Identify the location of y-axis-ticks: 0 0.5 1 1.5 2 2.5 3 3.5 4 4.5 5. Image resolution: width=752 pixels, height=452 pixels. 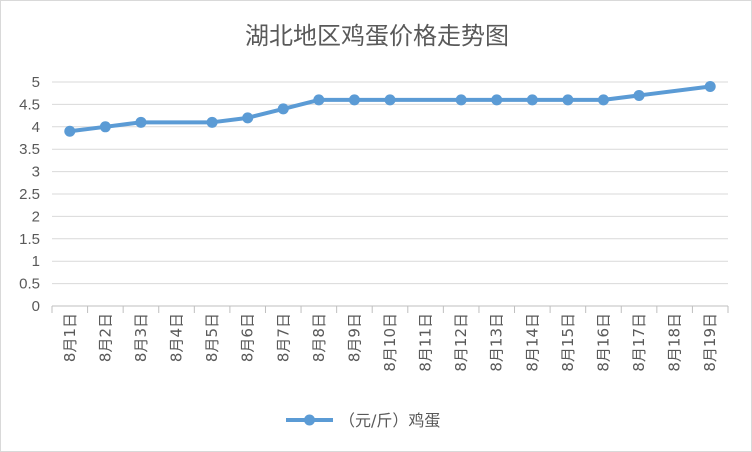
(29, 194).